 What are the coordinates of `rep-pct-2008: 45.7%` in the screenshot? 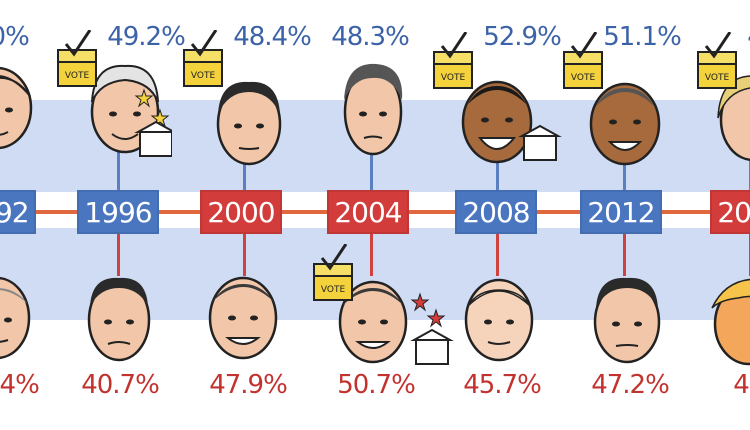 It's located at (502, 385).